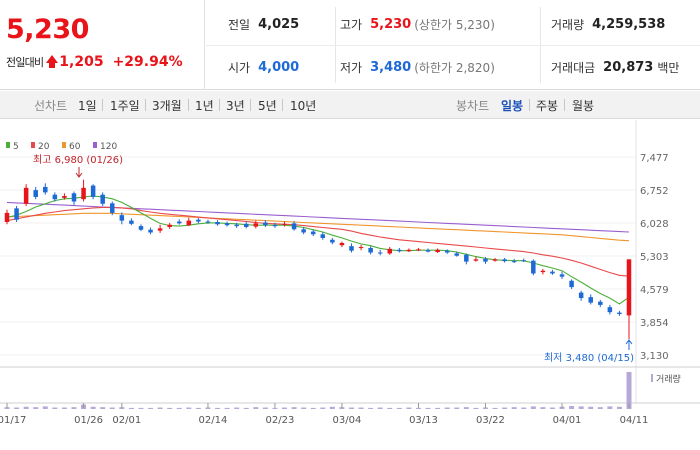 The height and width of the screenshot is (450, 700). I want to click on volume-bars, so click(318, 390).